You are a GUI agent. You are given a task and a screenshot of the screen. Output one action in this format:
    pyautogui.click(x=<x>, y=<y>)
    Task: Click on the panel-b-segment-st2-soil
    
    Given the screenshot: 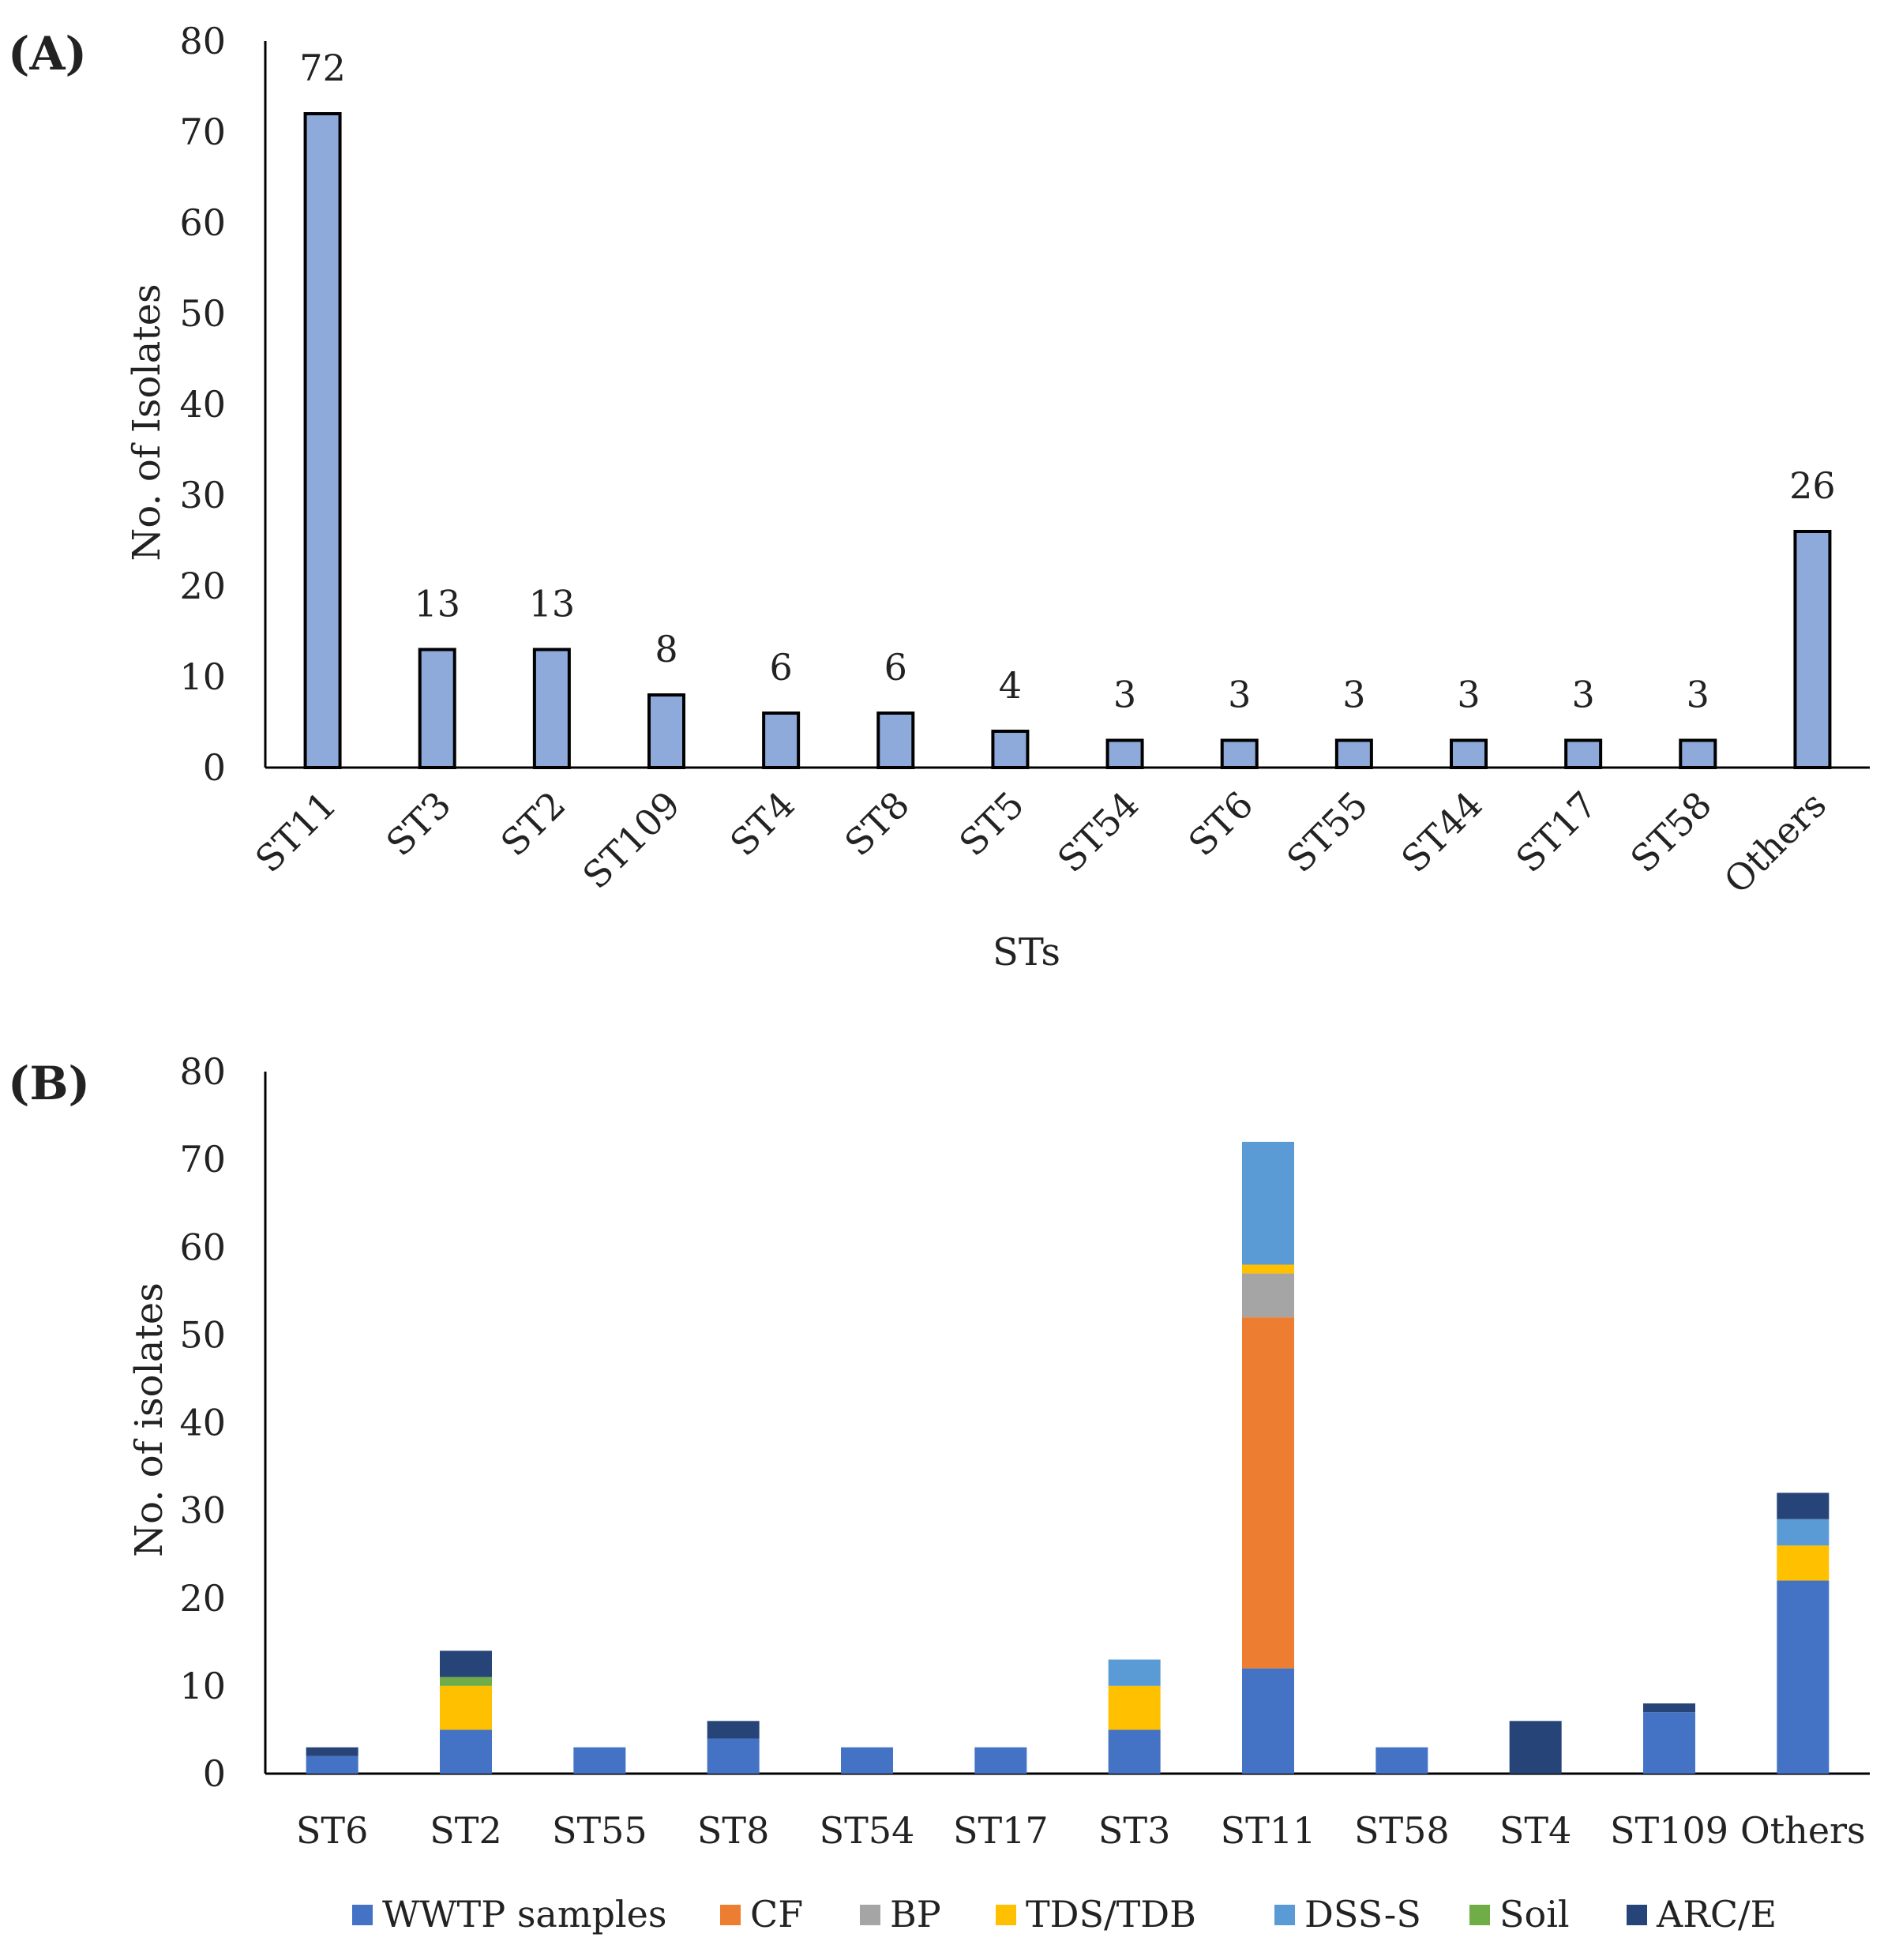 What is the action you would take?
    pyautogui.click(x=466, y=1682)
    